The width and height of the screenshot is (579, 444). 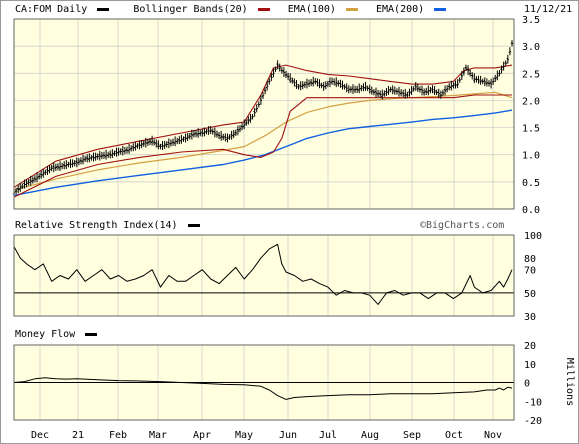 I want to click on rsi-tick-label: 50, so click(x=530, y=294).